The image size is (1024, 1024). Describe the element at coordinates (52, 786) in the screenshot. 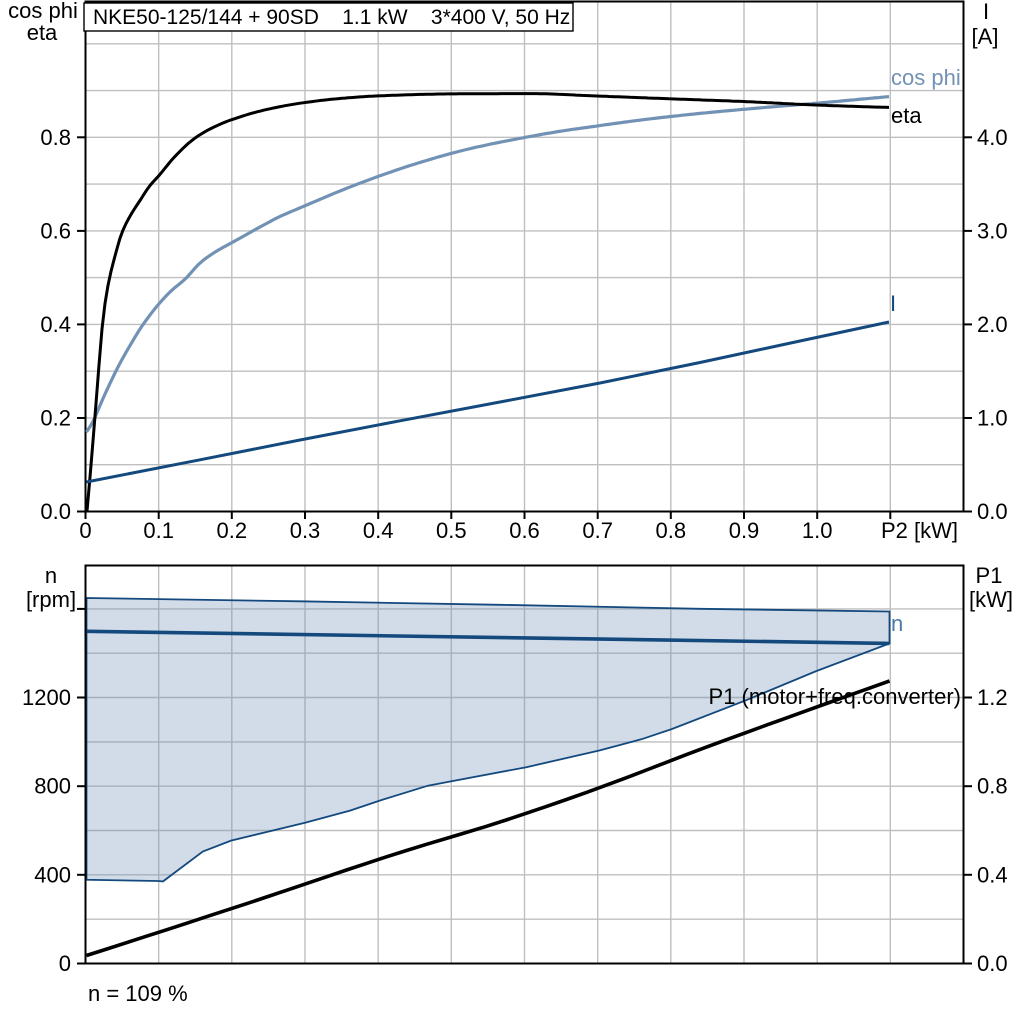

I see `svg-text: 800` at that location.